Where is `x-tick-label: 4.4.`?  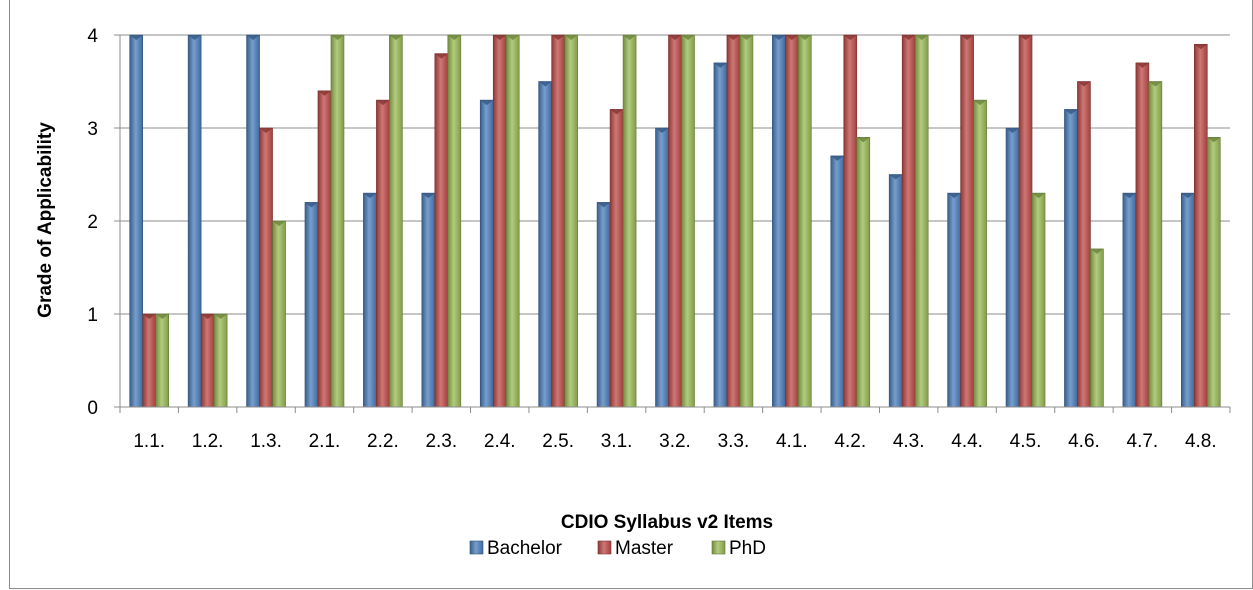
x-tick-label: 4.4. is located at coordinates (967, 441).